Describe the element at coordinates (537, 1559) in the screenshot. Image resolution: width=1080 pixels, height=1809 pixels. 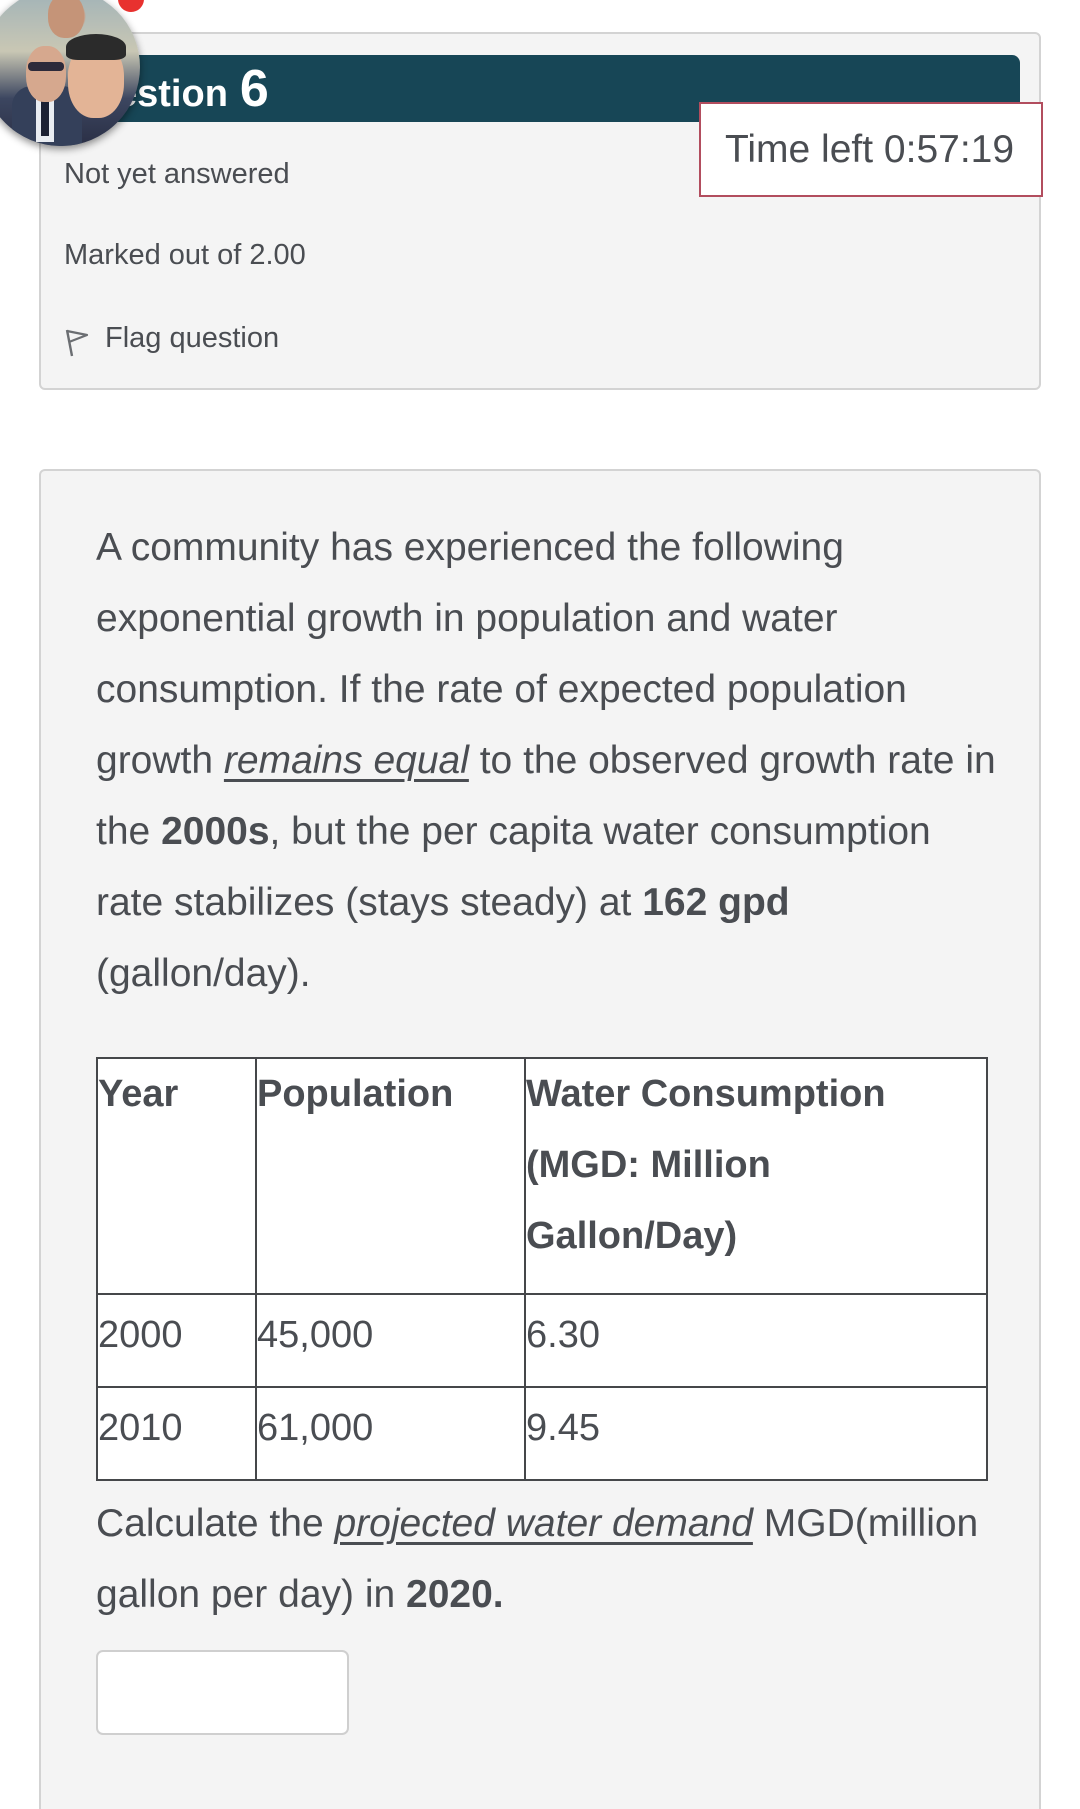
I see `question-prompt-part: MGD(million gallon per day) in` at that location.